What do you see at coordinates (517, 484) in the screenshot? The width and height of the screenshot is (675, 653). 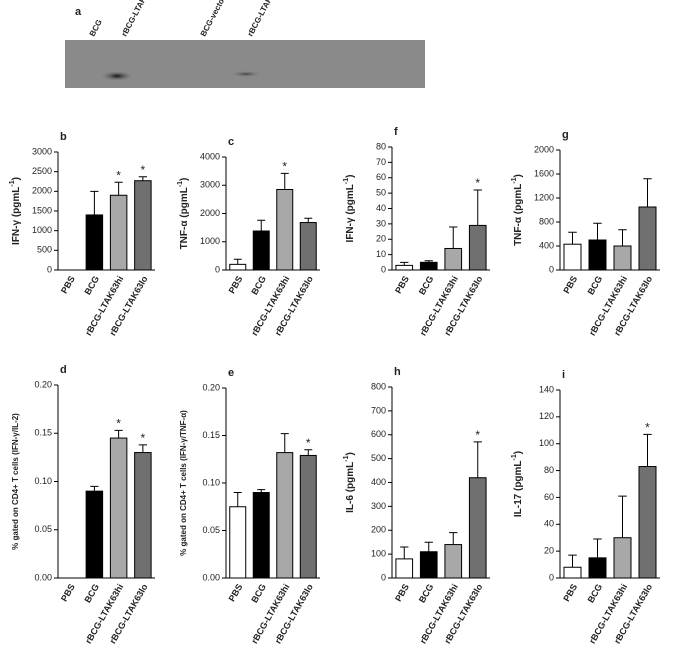 I see `y-axis-label: IL-17 (pgmL-1)` at bounding box center [517, 484].